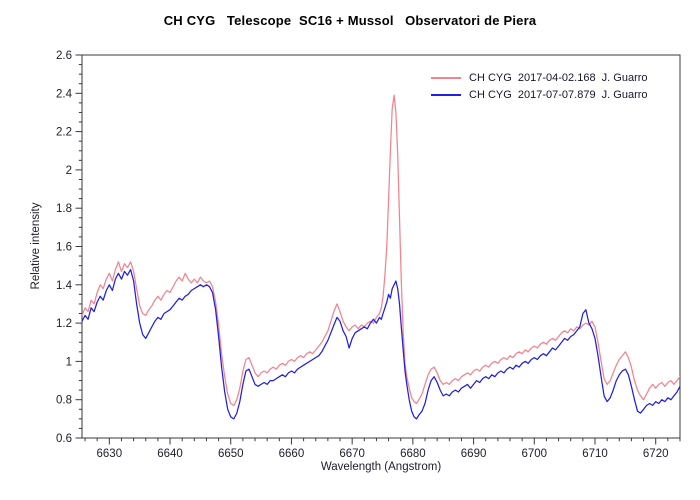 The width and height of the screenshot is (700, 500). Describe the element at coordinates (36, 246) in the screenshot. I see `y-axis-label: Relative intensity` at that location.